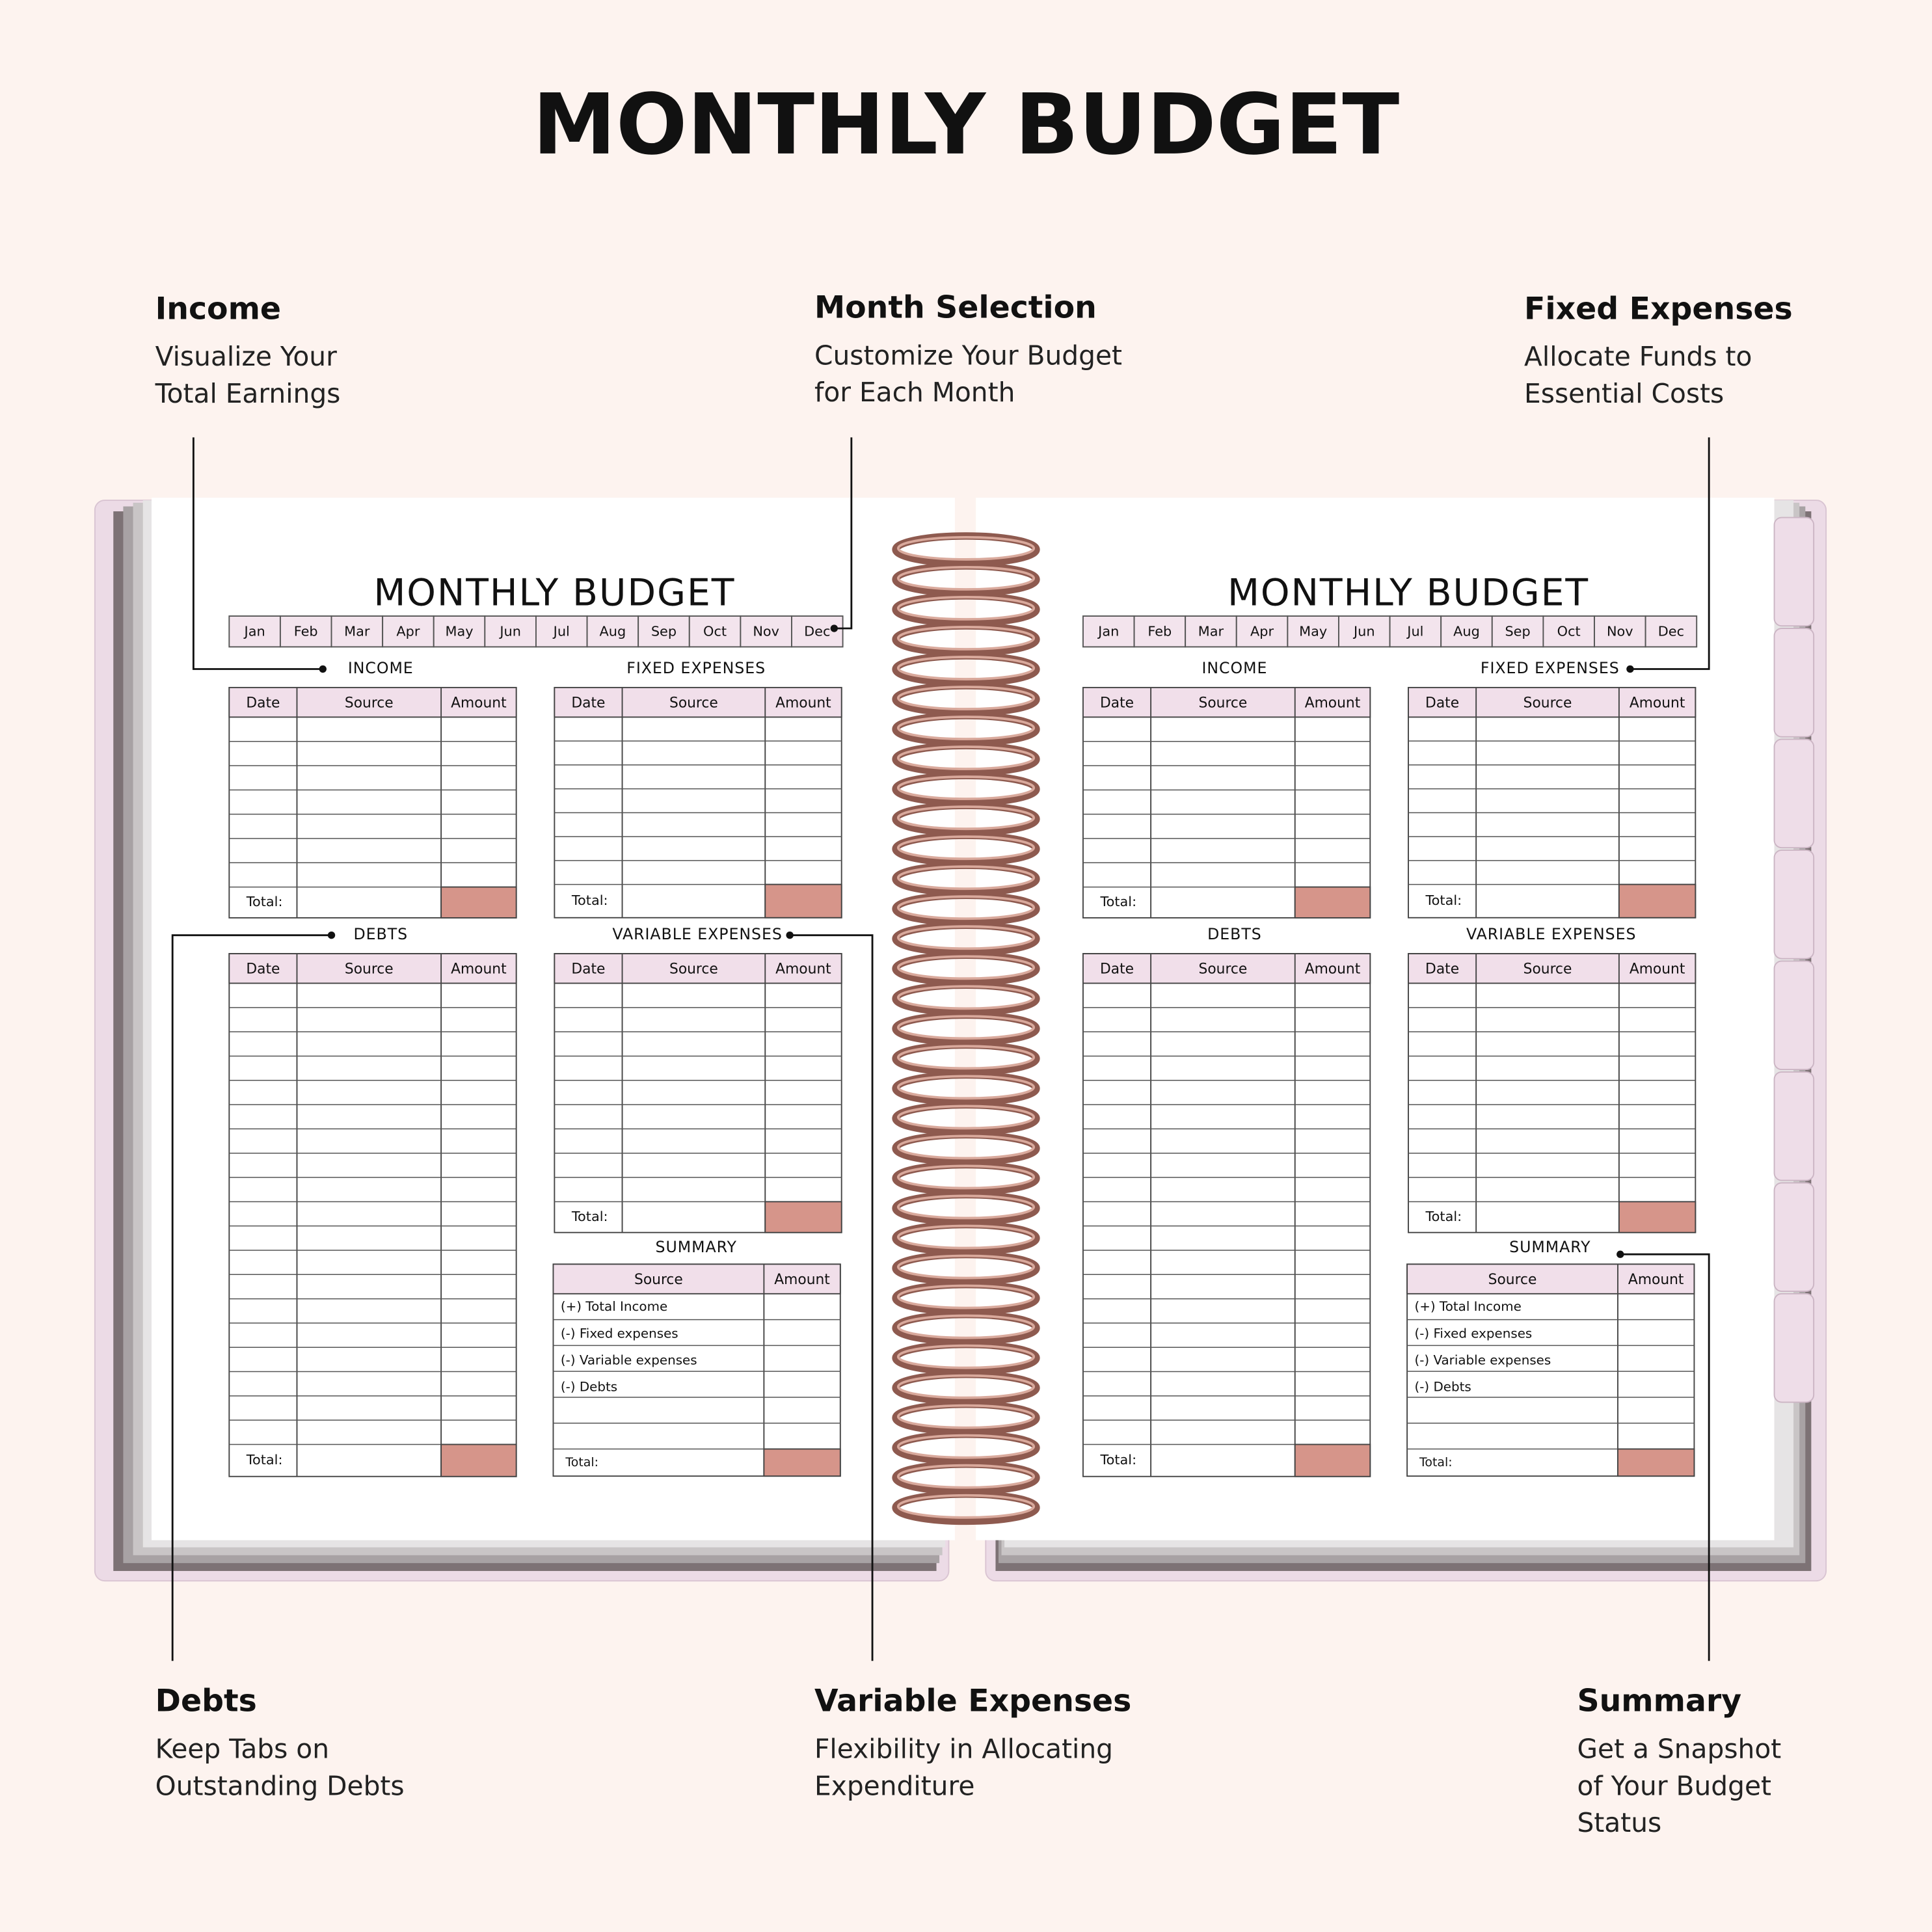 This screenshot has width=1932, height=1932. I want to click on page-title: MONTHLY BUDGET, so click(554, 592).